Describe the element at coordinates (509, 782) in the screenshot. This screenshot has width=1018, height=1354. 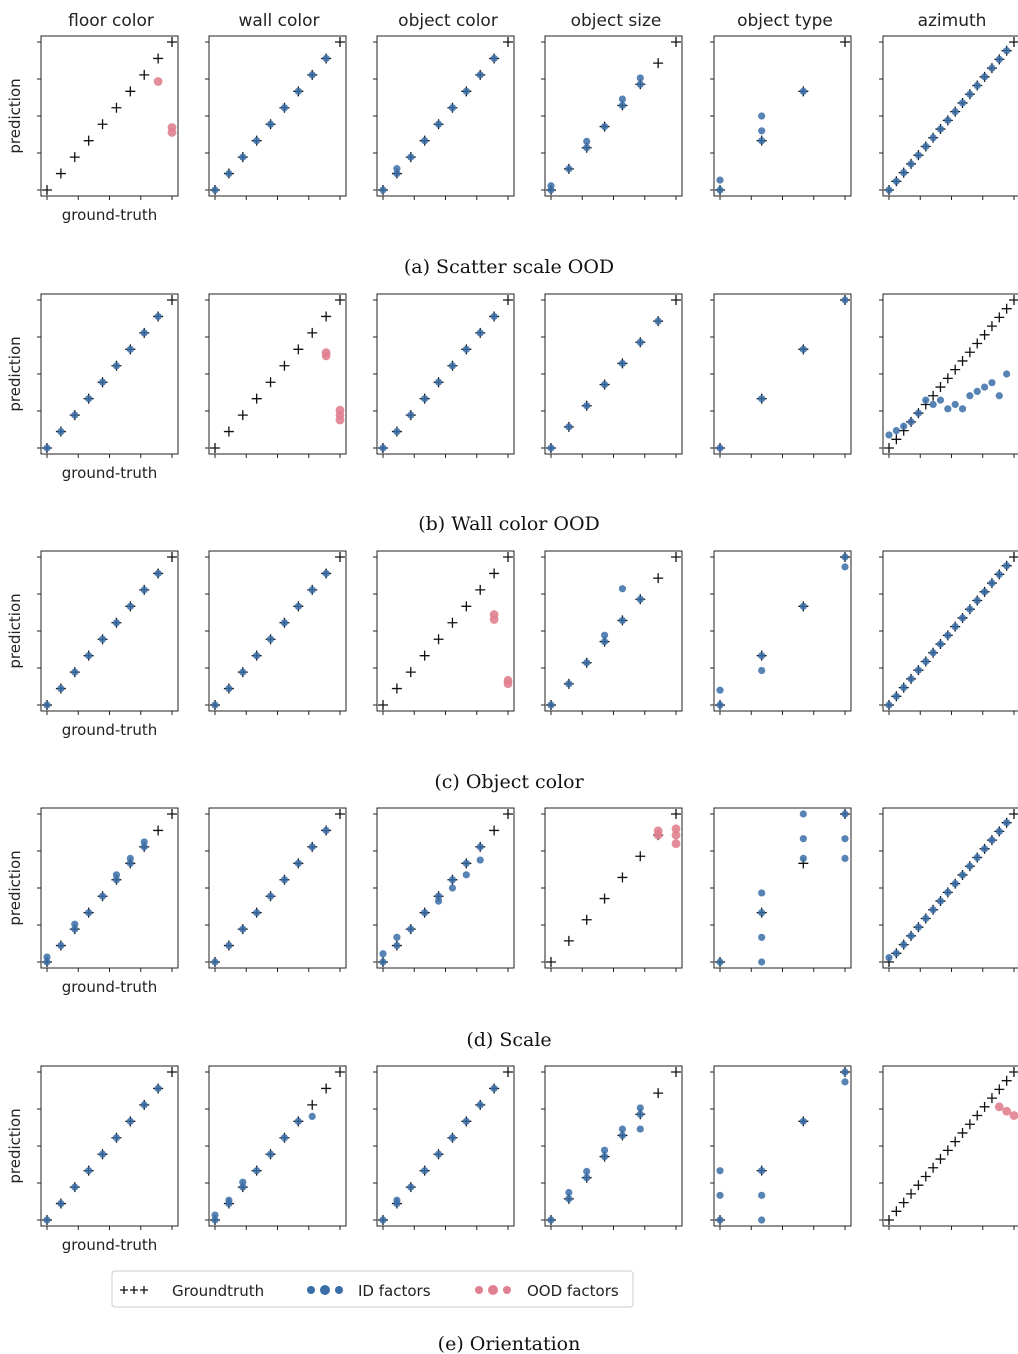
I see `row-caption: (c) Object color` at that location.